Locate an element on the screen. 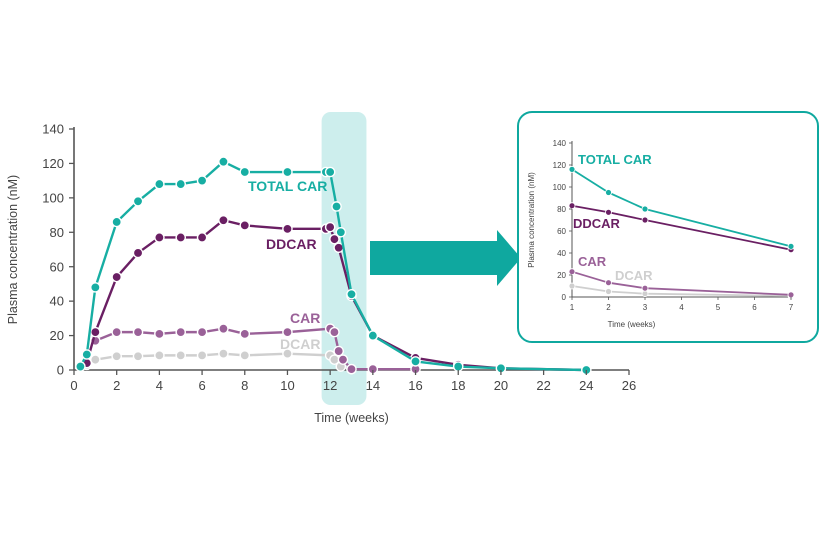 The image size is (830, 535). x-tick-label: 22 is located at coordinates (543, 385).